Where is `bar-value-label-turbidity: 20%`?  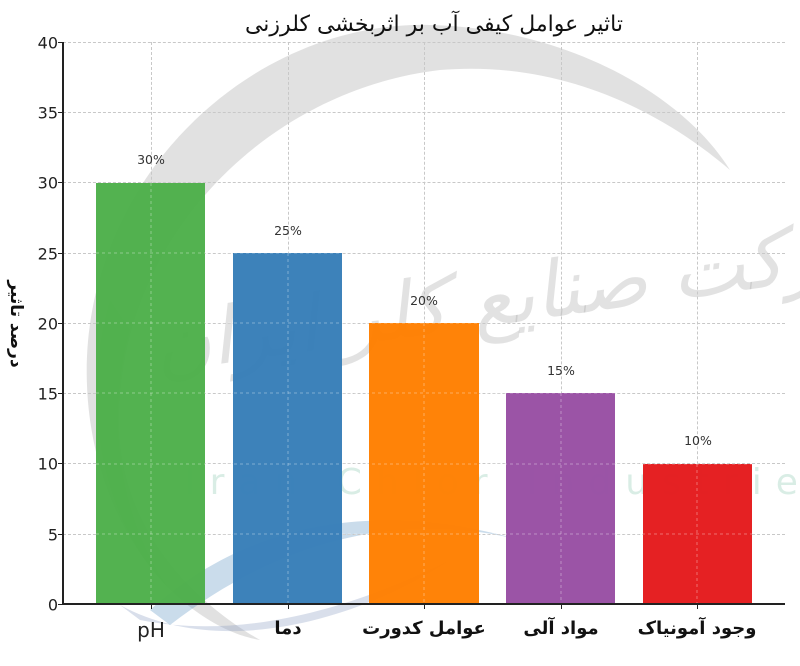 bar-value-label-turbidity: 20% is located at coordinates (424, 300).